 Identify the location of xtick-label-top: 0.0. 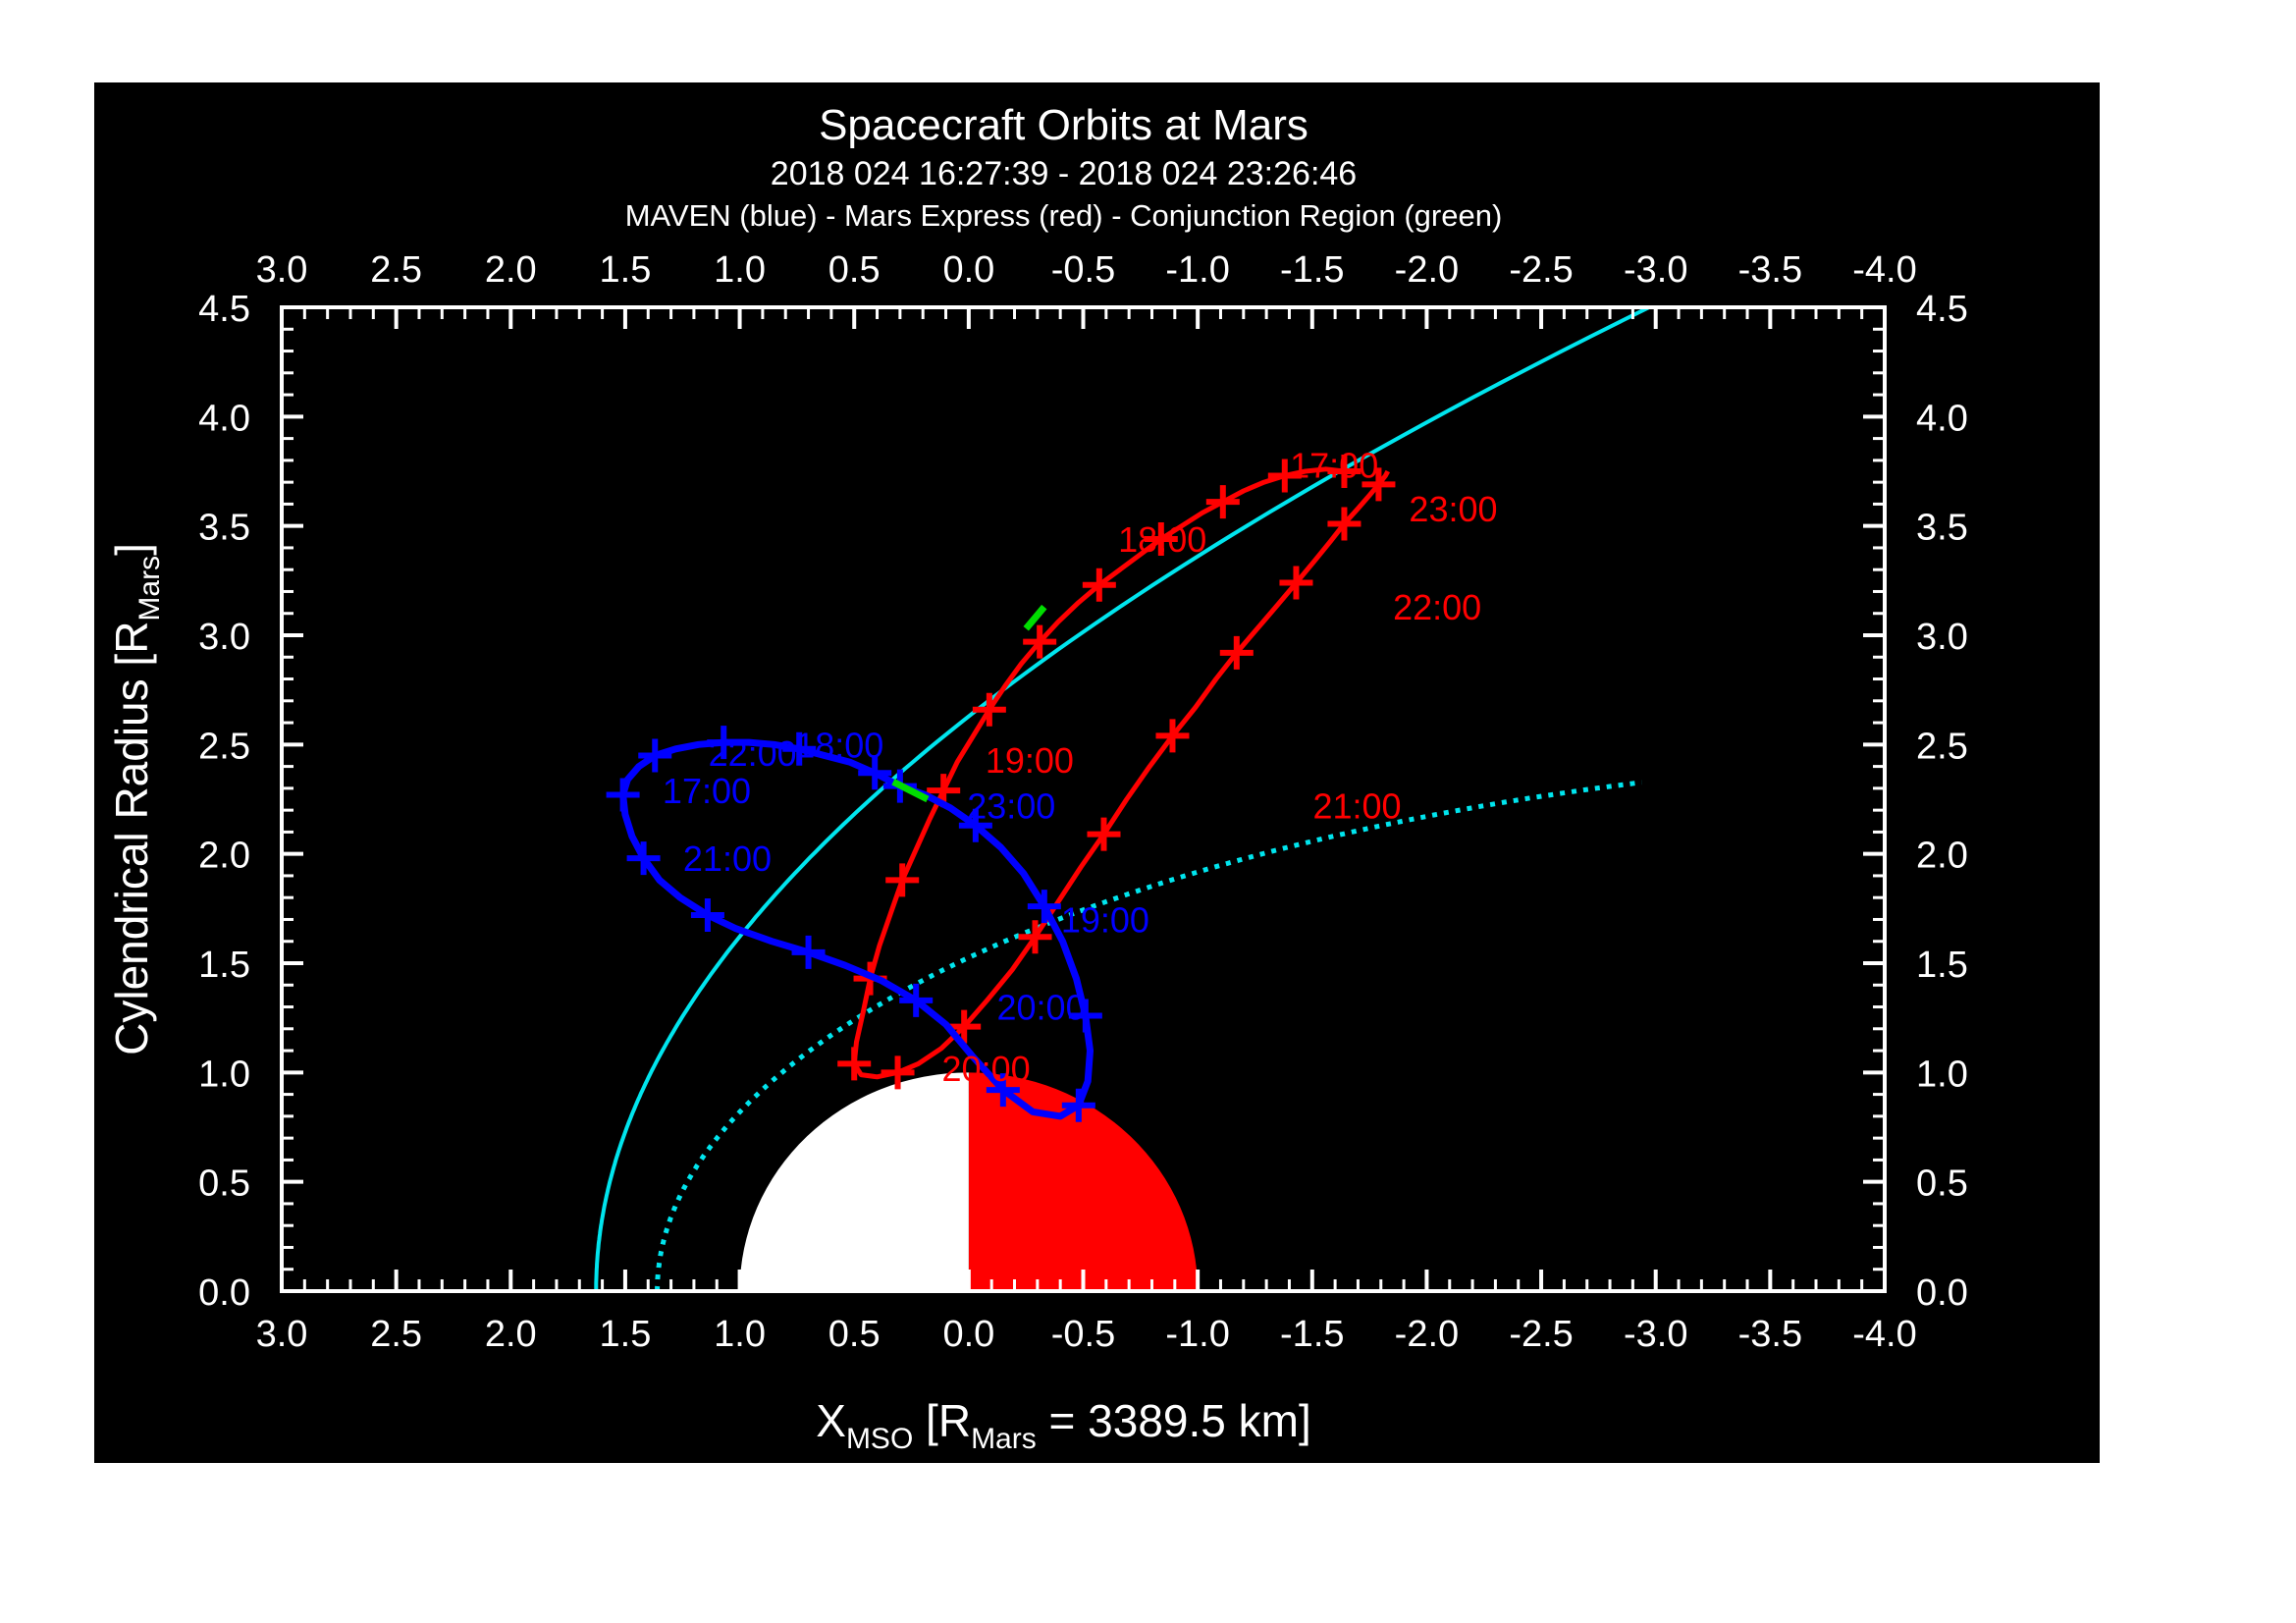
(968, 270).